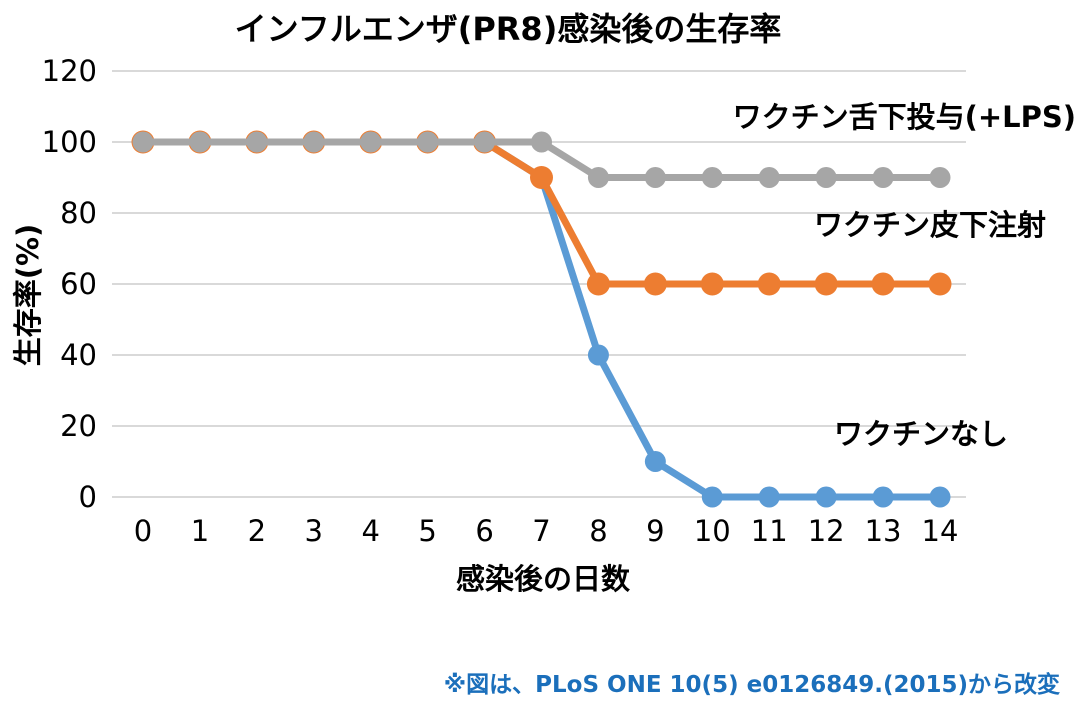 The height and width of the screenshot is (705, 1080). I want to click on chart-title: インフルエンザ(PR8)感染後の生存率, so click(508, 29).